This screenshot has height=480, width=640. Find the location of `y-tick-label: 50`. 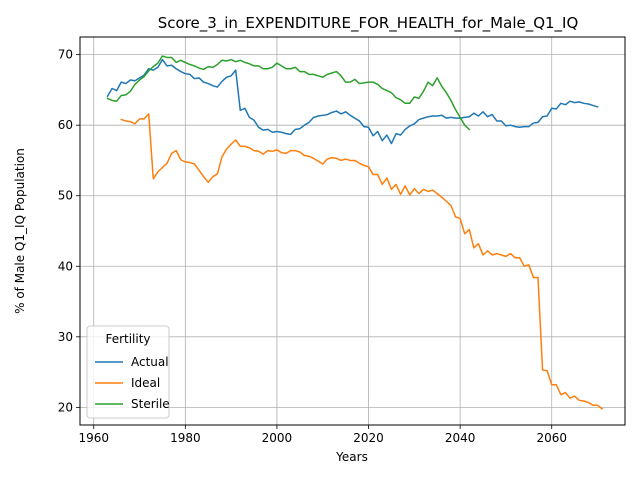

y-tick-label: 50 is located at coordinates (65, 196).